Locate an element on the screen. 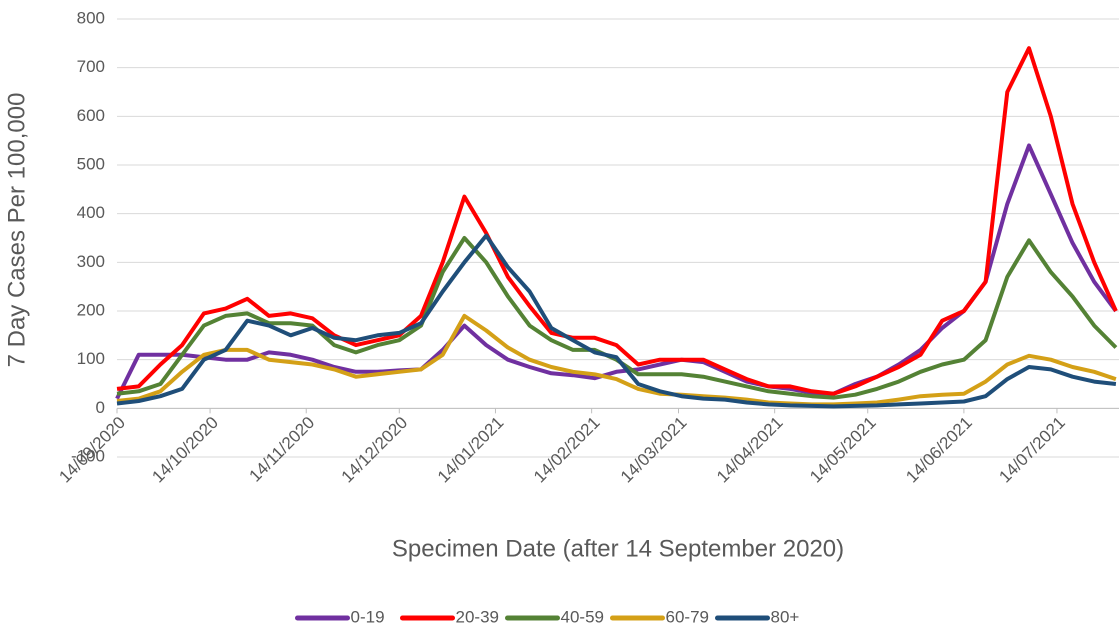 The height and width of the screenshot is (632, 1119). x-tick-label: 14/07/2021 is located at coordinates (1032, 450).